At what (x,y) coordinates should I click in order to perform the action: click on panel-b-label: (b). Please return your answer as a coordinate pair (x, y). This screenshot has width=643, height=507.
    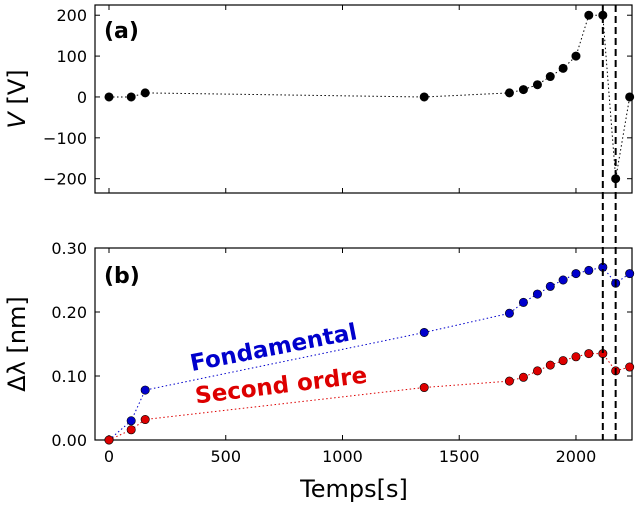
    Looking at the image, I should click on (122, 276).